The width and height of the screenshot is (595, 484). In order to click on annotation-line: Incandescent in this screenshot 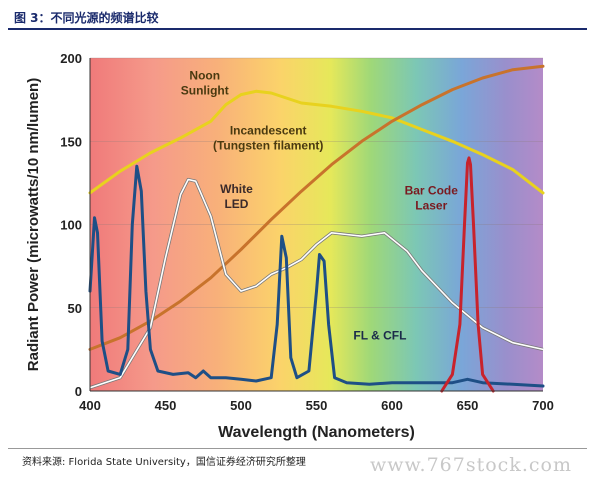, I will do `click(268, 131)`.